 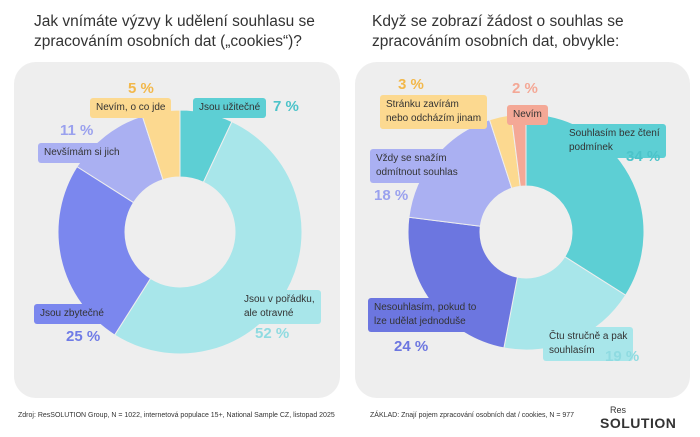 What do you see at coordinates (588, 344) in the screenshot?
I see `category-label: Čtu stručně a pak souhlasím` at bounding box center [588, 344].